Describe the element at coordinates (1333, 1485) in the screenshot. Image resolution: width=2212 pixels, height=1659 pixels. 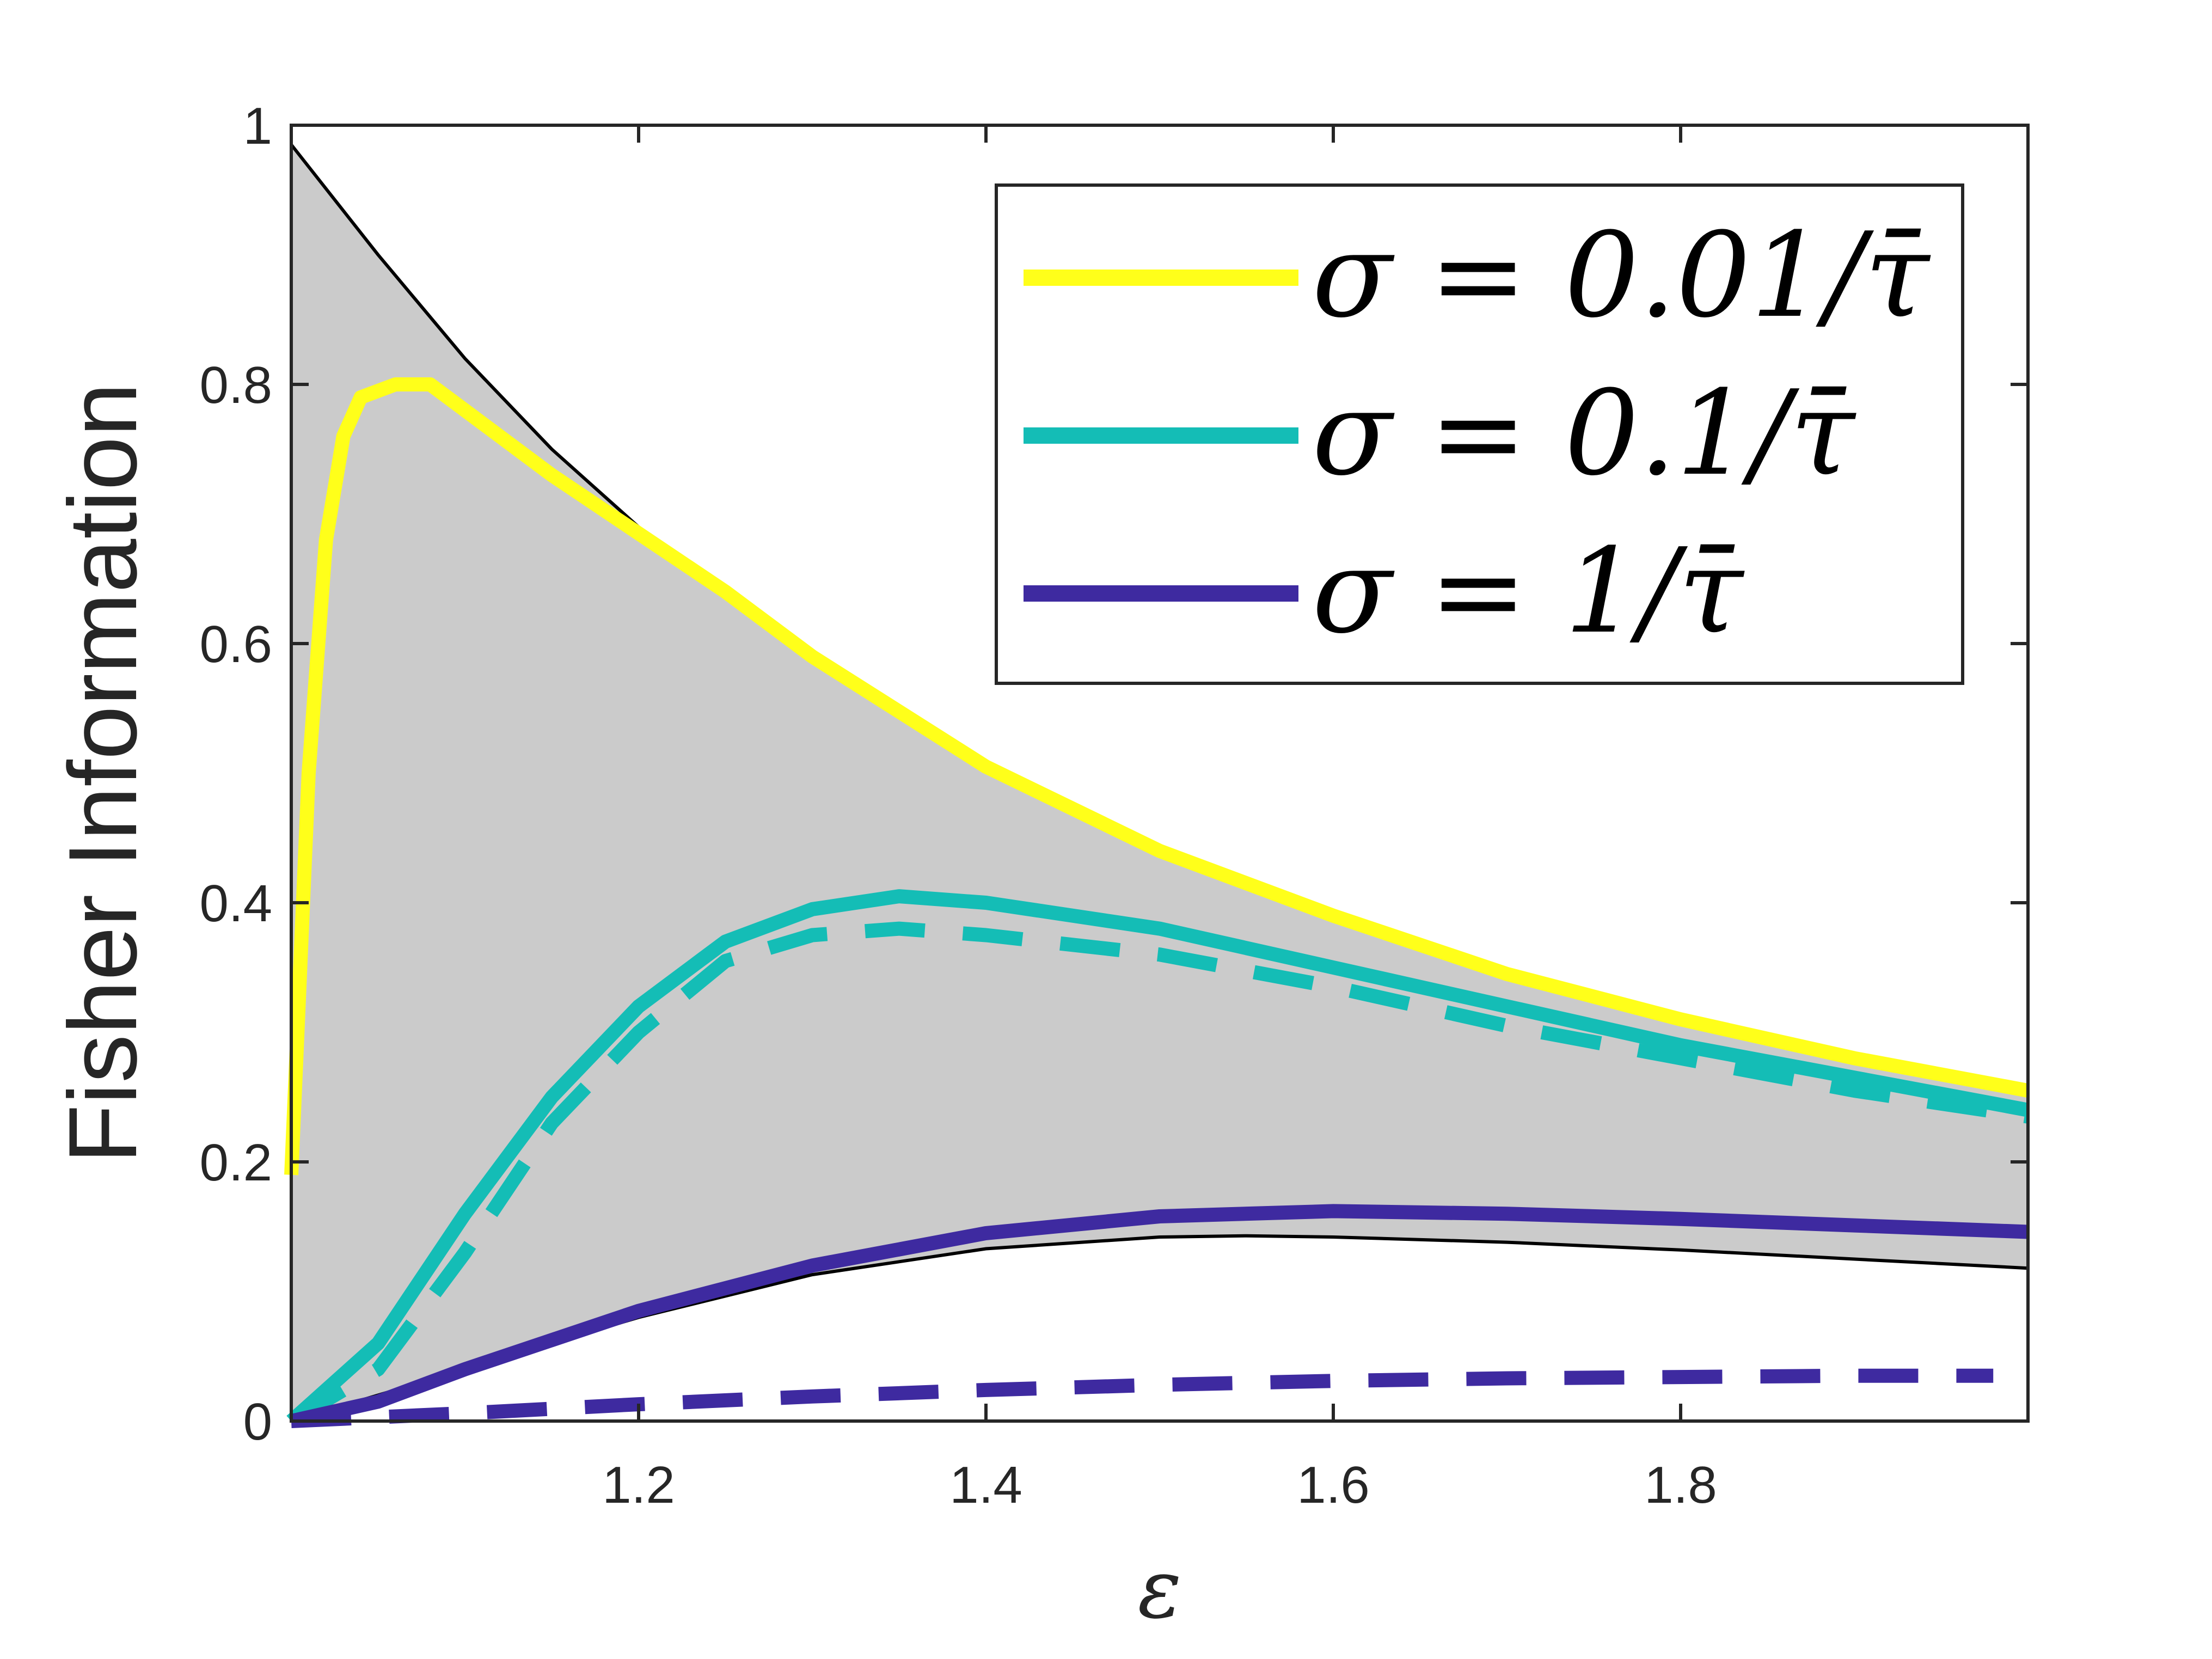
I see `x-tick-label: 1.6` at that location.